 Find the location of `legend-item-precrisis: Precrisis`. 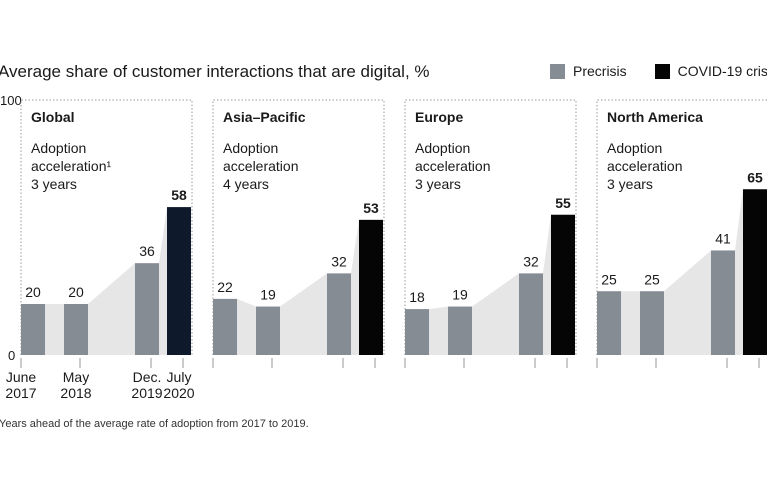

legend-item-precrisis: Precrisis is located at coordinates (588, 71).